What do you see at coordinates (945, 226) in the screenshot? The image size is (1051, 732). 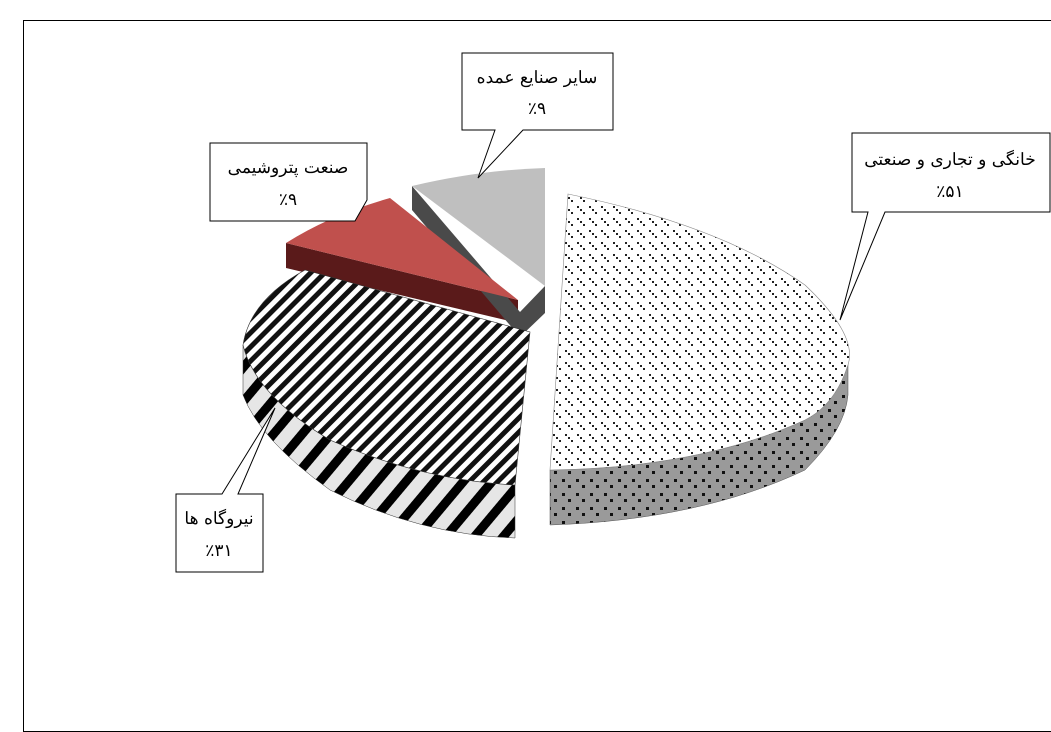 I see `callout-households: خانگی و تجاری و صنعتی ٪۵۱` at bounding box center [945, 226].